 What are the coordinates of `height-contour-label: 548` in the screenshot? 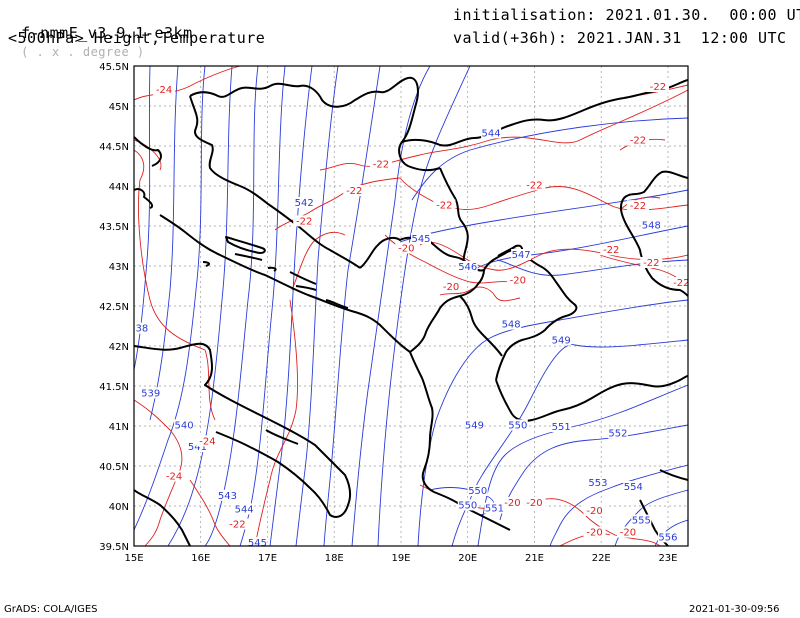 It's located at (651, 225).